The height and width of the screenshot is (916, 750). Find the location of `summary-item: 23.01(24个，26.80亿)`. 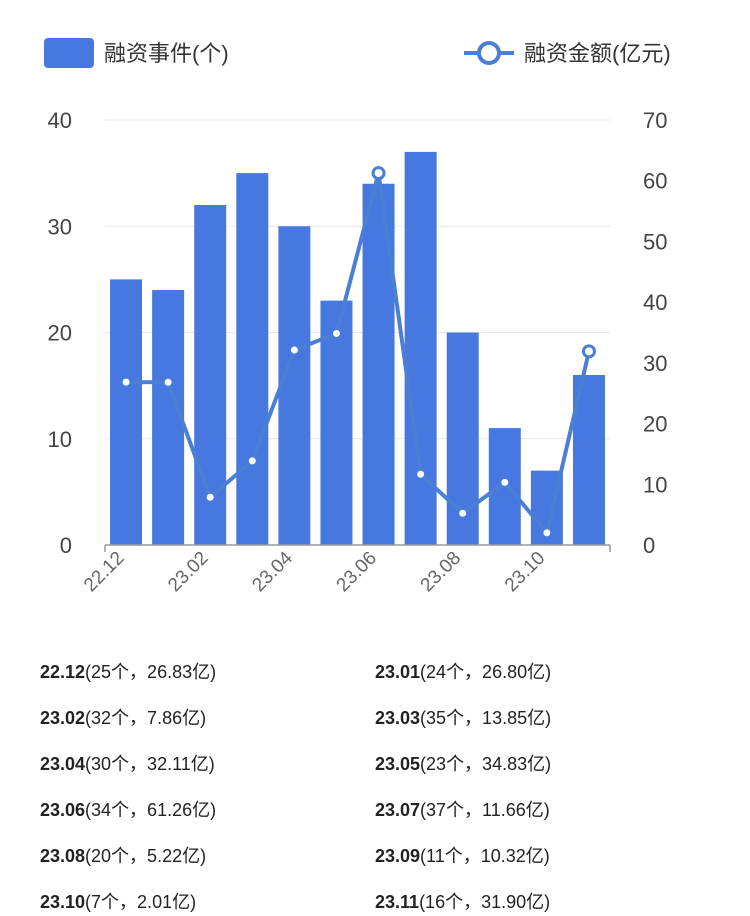

summary-item: 23.01(24个，26.80亿) is located at coordinates (463, 671).